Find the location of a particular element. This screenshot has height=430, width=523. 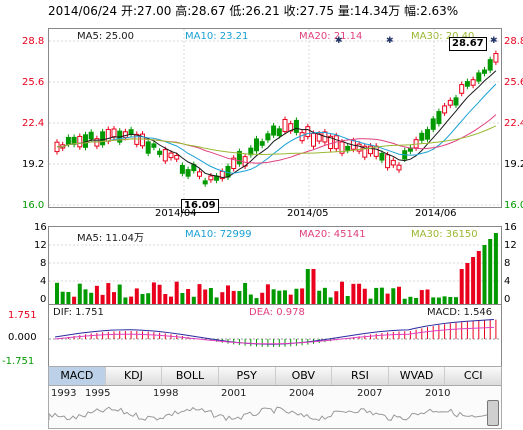

price-tick-left-1: 25.6 is located at coordinates (33, 82).